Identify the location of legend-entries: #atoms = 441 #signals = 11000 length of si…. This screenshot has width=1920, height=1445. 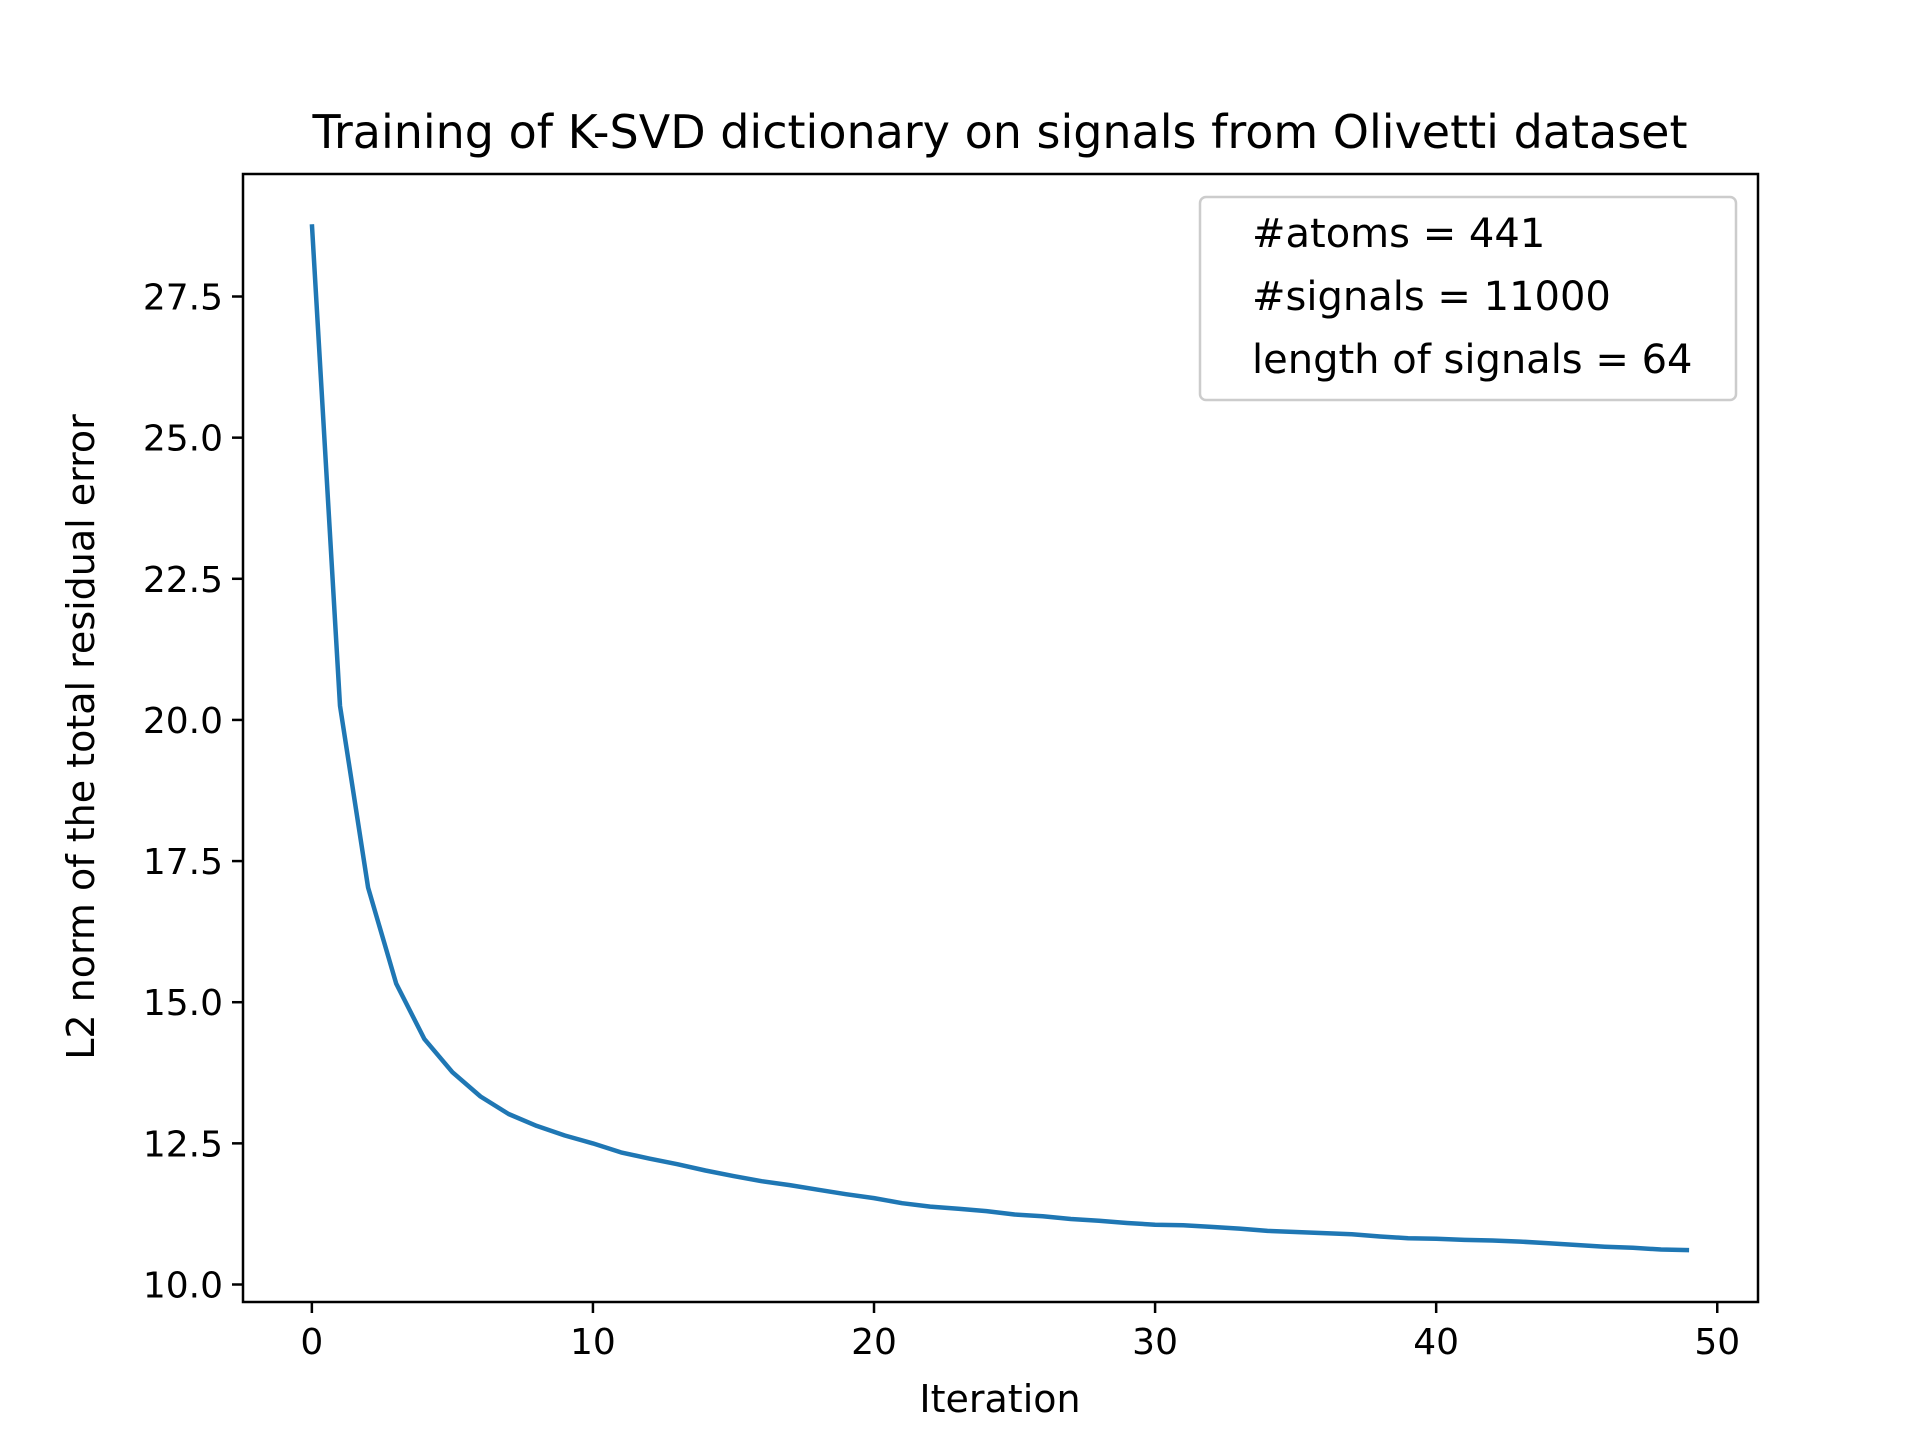
(1472, 297).